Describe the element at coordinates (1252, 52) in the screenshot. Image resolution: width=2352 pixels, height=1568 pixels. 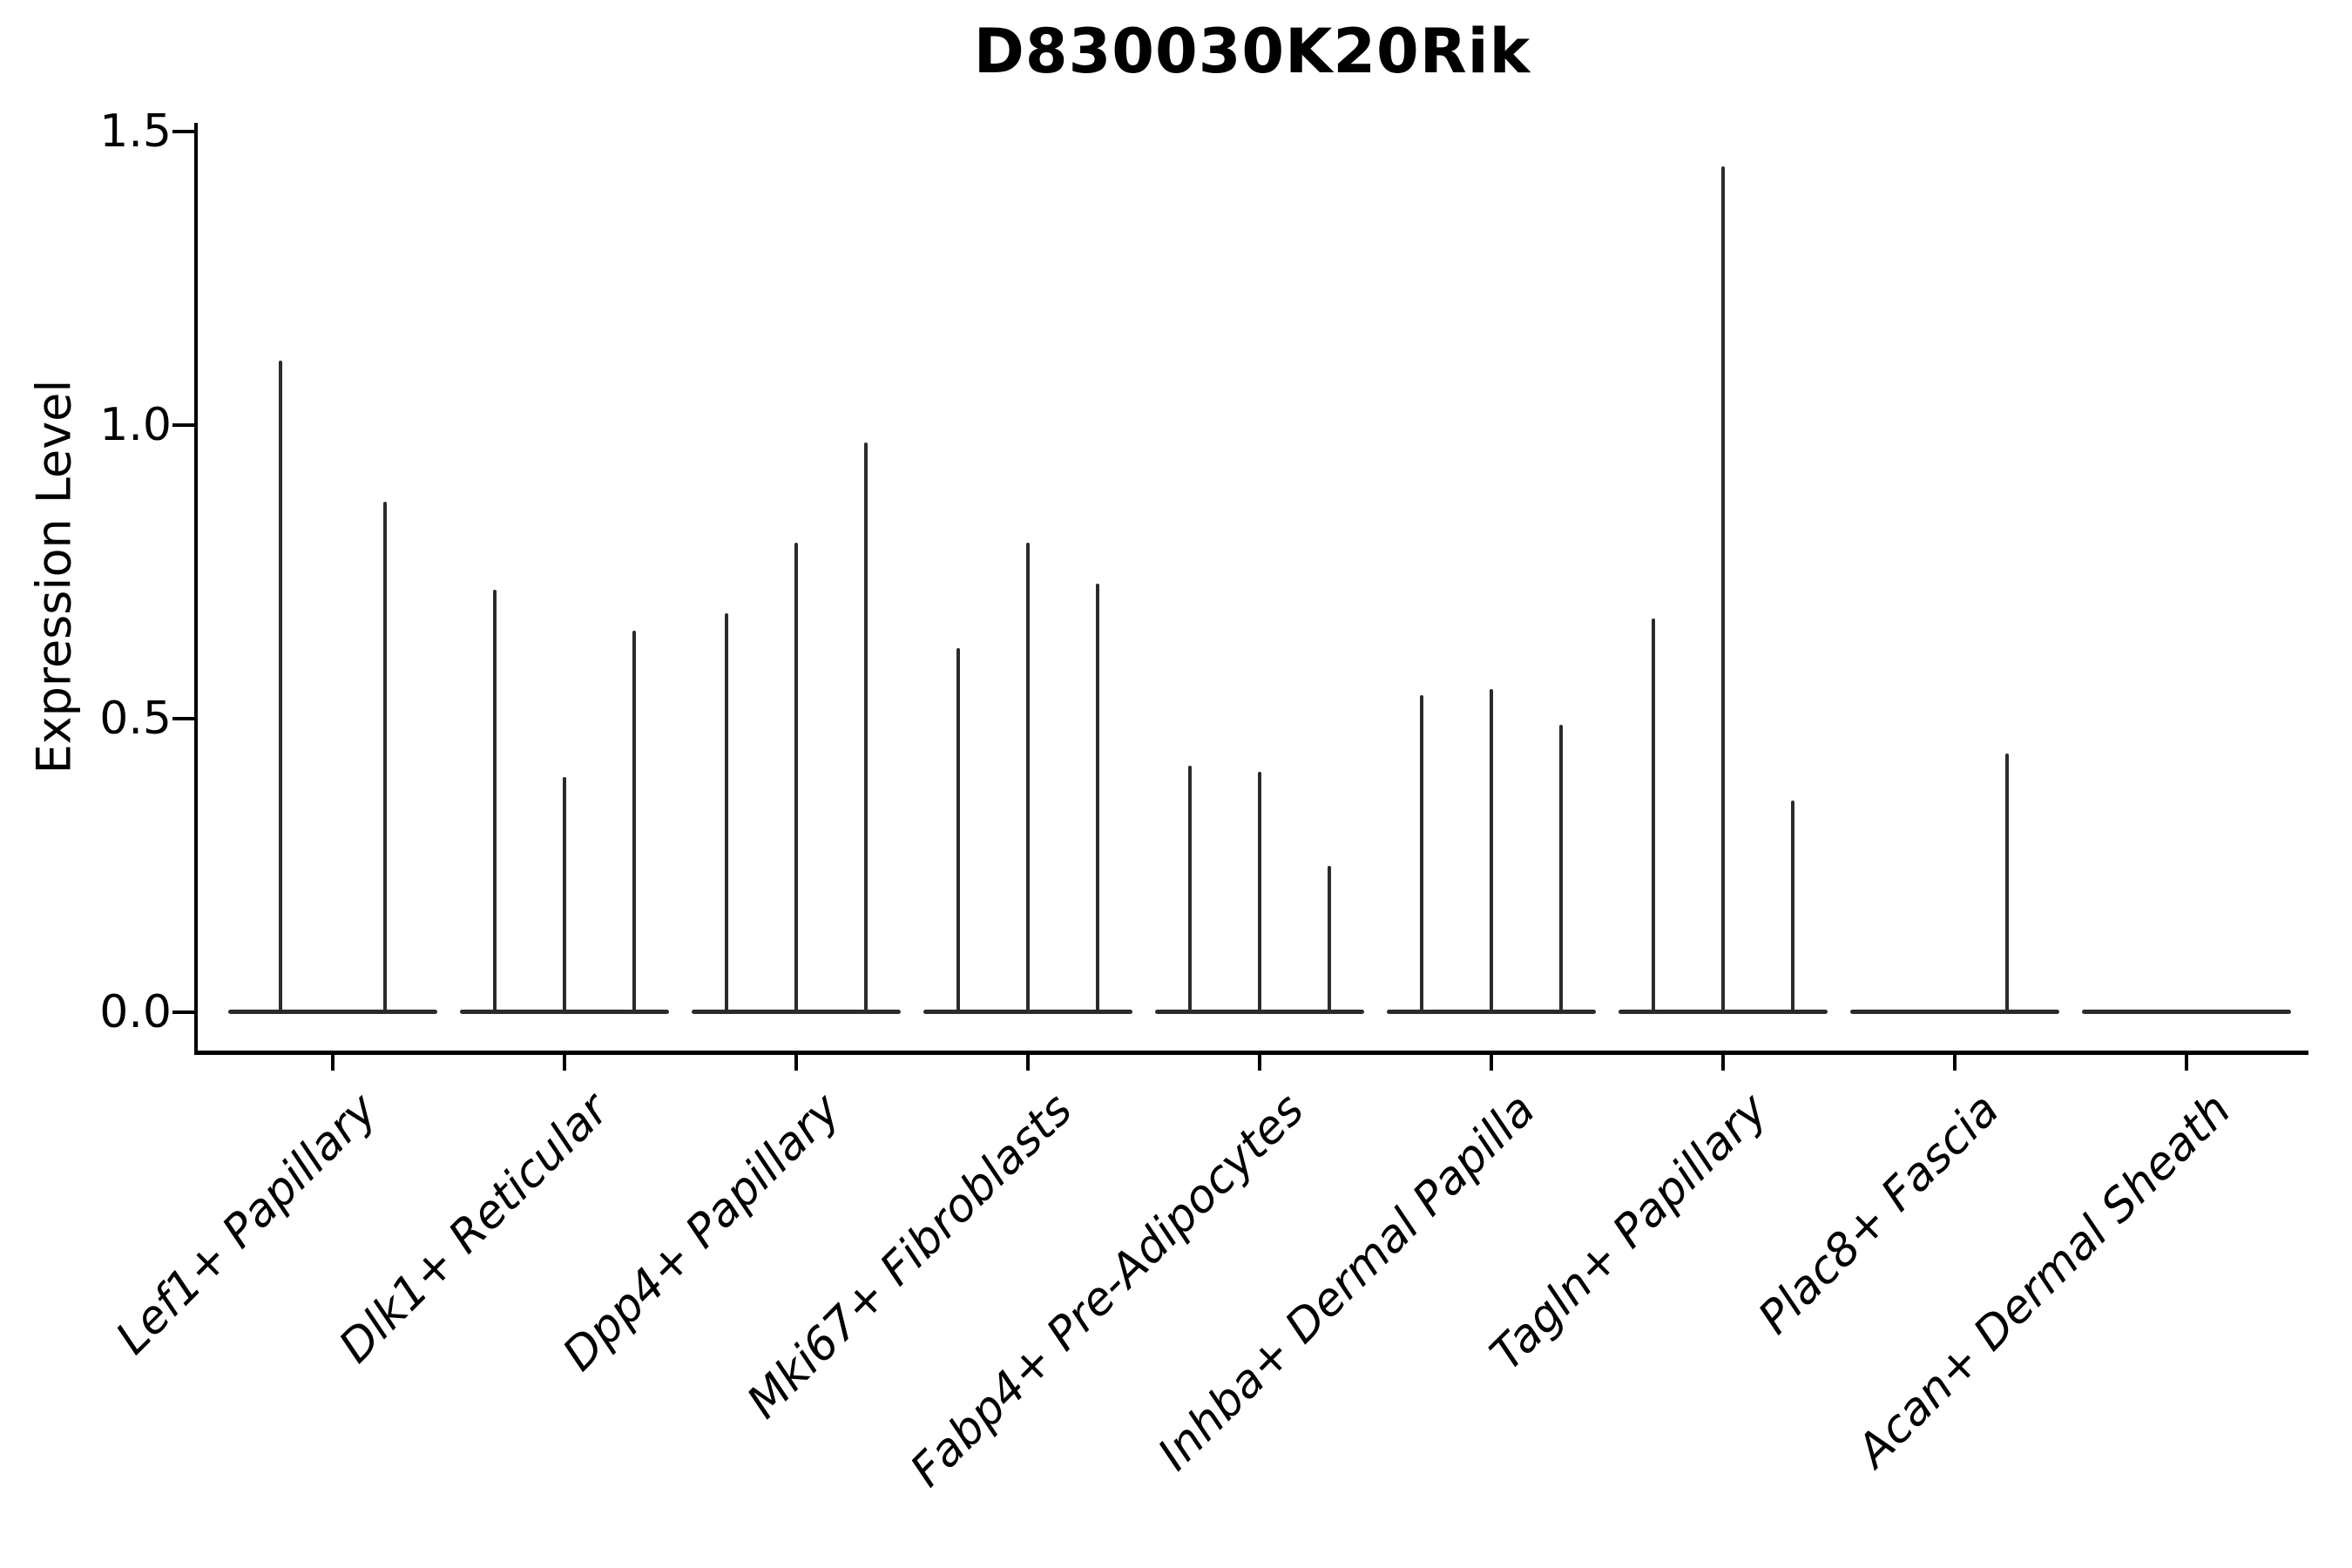
I see `chart-title: D830030K20Rik` at that location.